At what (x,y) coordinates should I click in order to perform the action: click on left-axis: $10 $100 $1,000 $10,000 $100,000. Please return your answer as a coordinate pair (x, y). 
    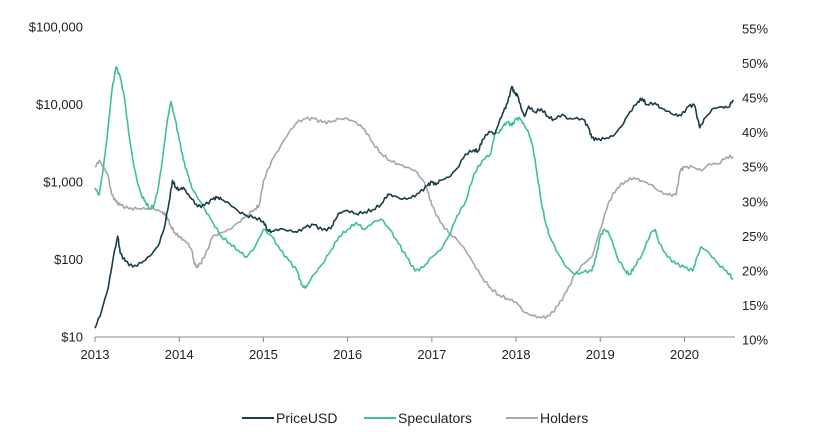
    Looking at the image, I should click on (56, 182).